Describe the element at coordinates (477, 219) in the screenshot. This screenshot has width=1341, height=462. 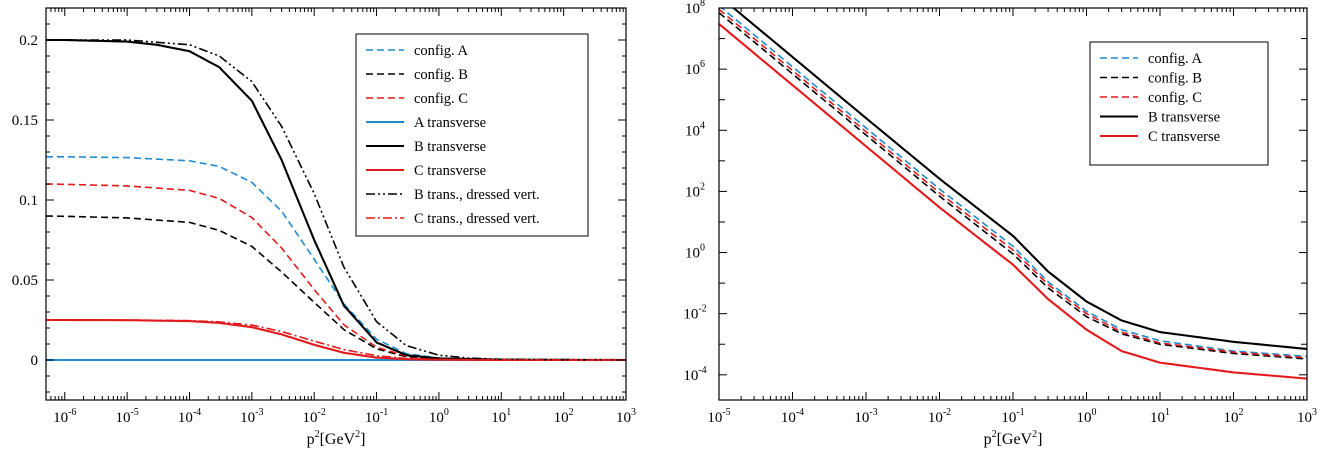
I see `legend-label-7: C trans., dressed vert.` at that location.